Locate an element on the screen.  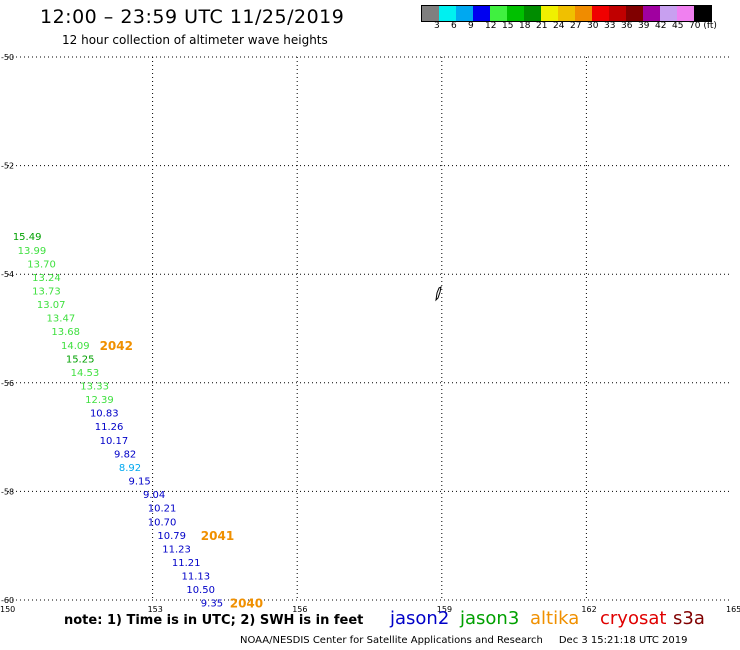
island-outline is located at coordinates (438, 294).